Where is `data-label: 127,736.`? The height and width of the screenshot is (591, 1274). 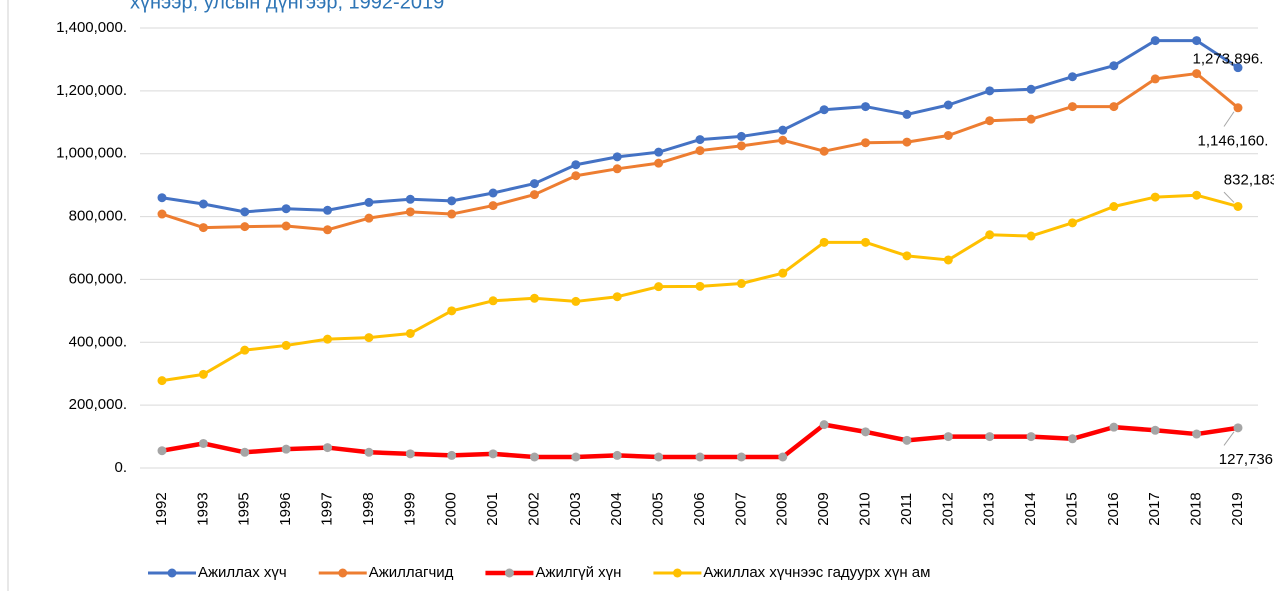
data-label: 127,736. is located at coordinates (1246, 459).